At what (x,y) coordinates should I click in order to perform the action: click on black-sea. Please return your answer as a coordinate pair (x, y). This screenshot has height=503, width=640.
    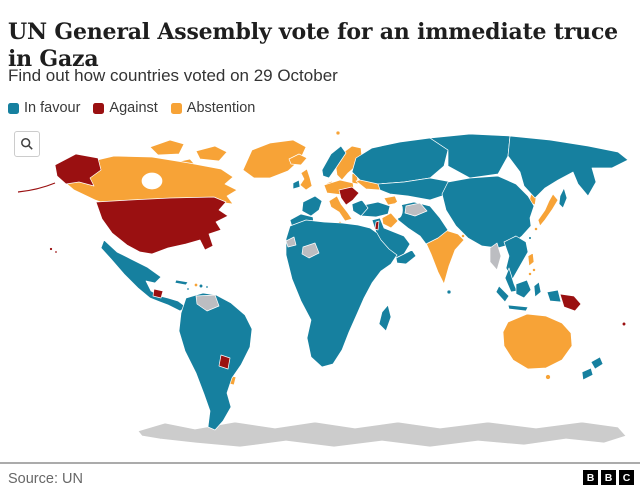
    Looking at the image, I should click on (368, 197).